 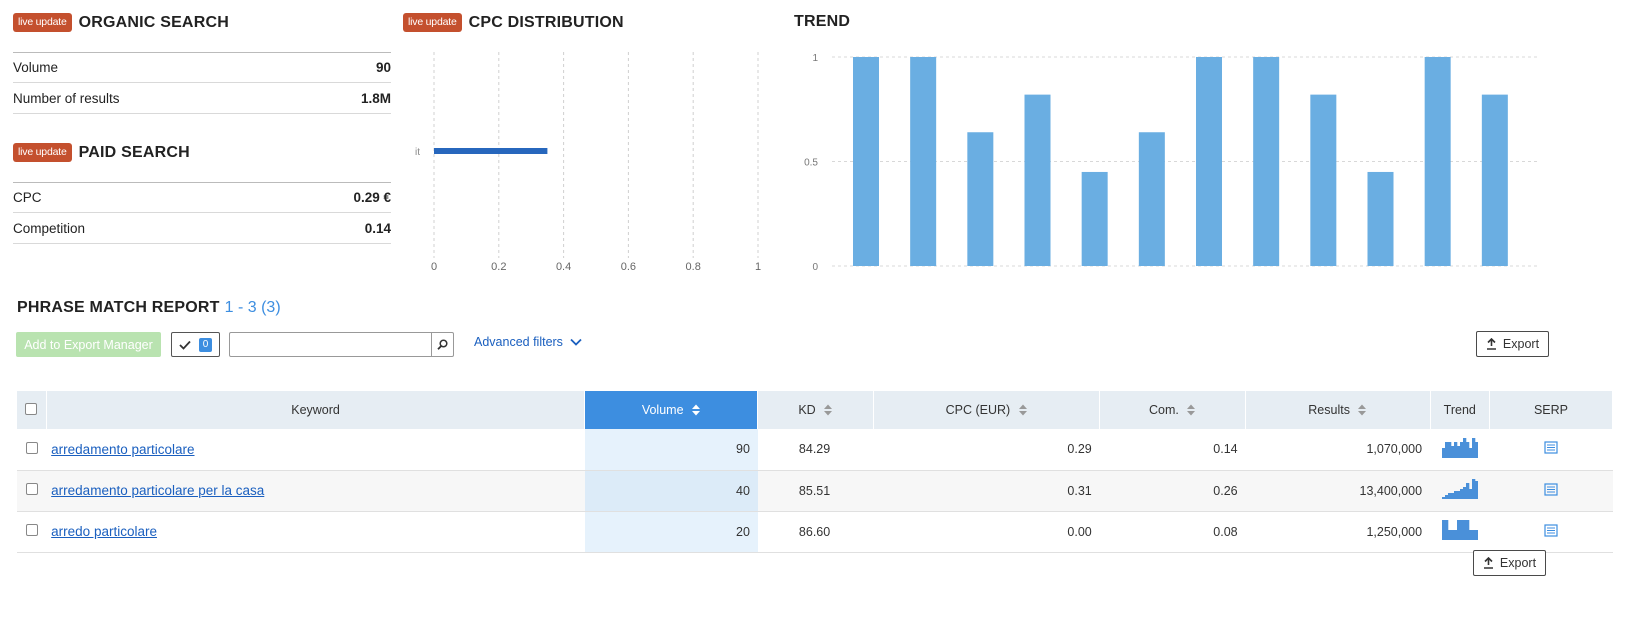 I want to click on column-header-kd: KD, so click(x=816, y=410).